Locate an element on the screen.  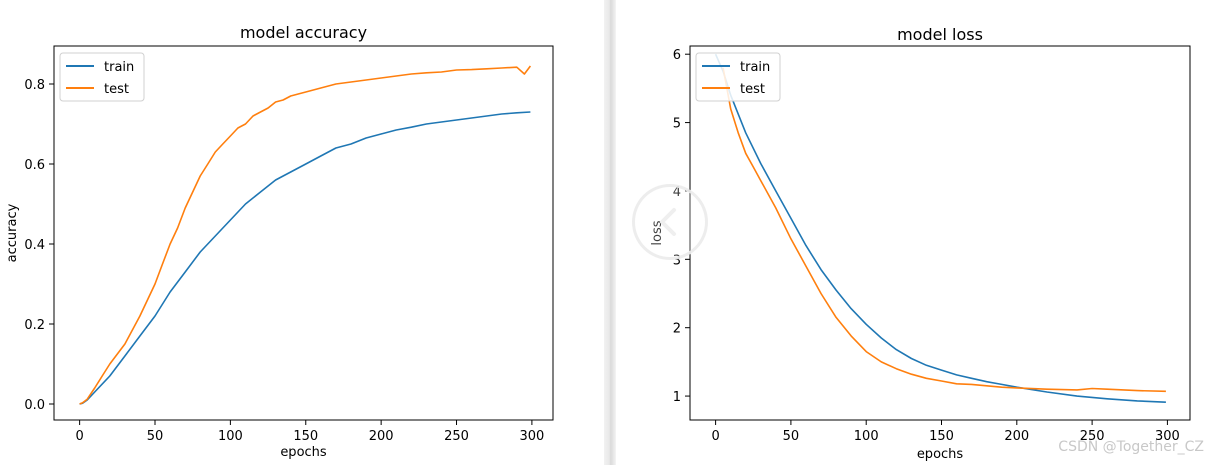
chart-title: model loss is located at coordinates (940, 34).